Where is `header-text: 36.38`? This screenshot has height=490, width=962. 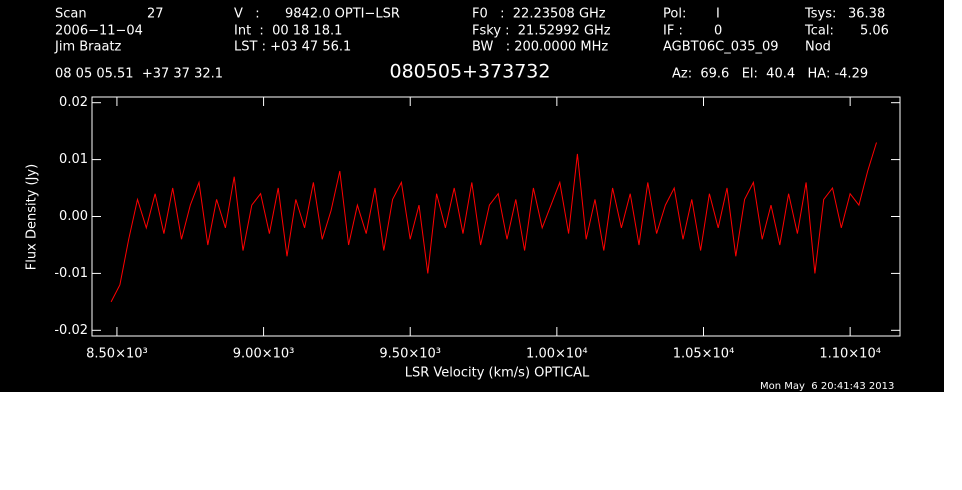 header-text: 36.38 is located at coordinates (866, 14).